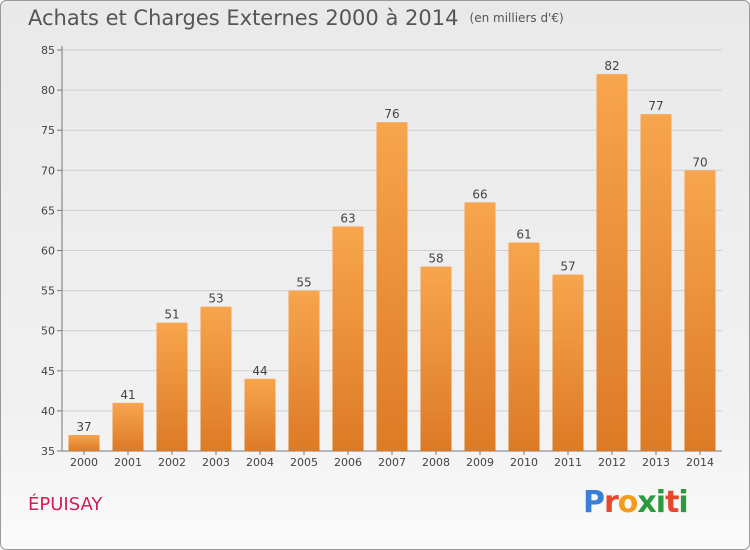  What do you see at coordinates (304, 370) in the screenshot?
I see `bar-2005` at bounding box center [304, 370].